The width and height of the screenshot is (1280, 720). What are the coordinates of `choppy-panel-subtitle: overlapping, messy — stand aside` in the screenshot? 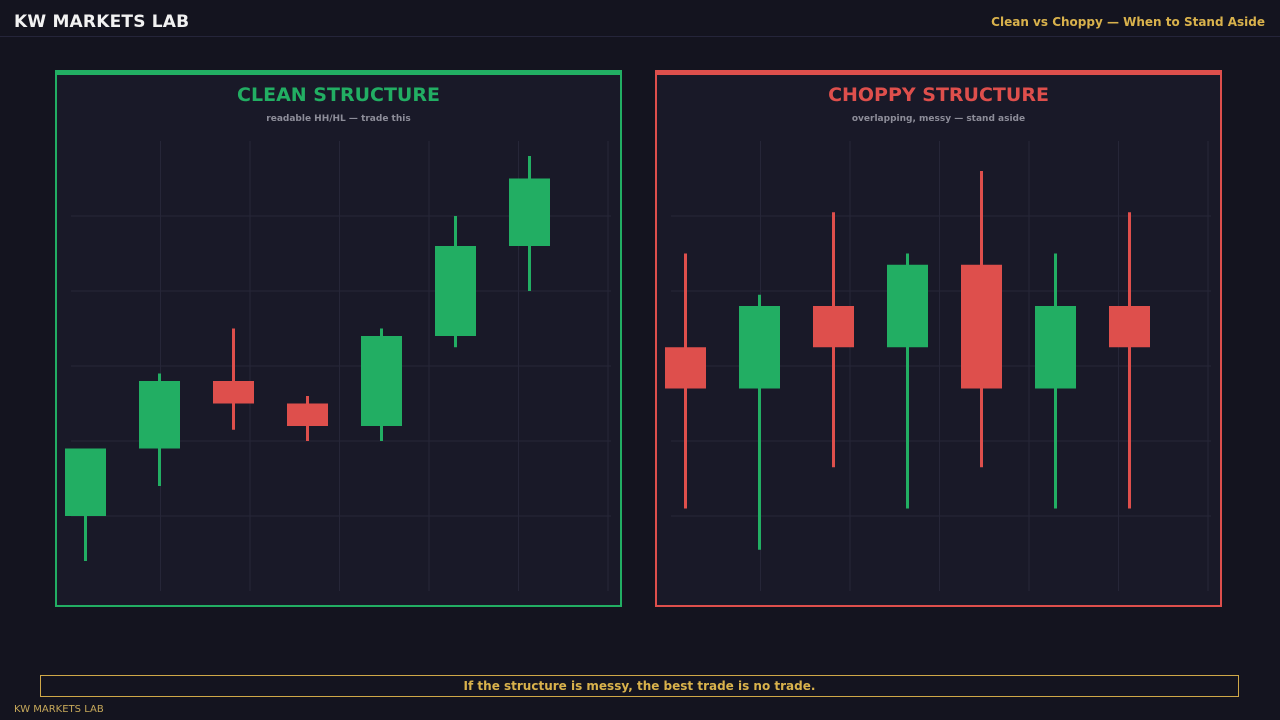 It's located at (938, 119).